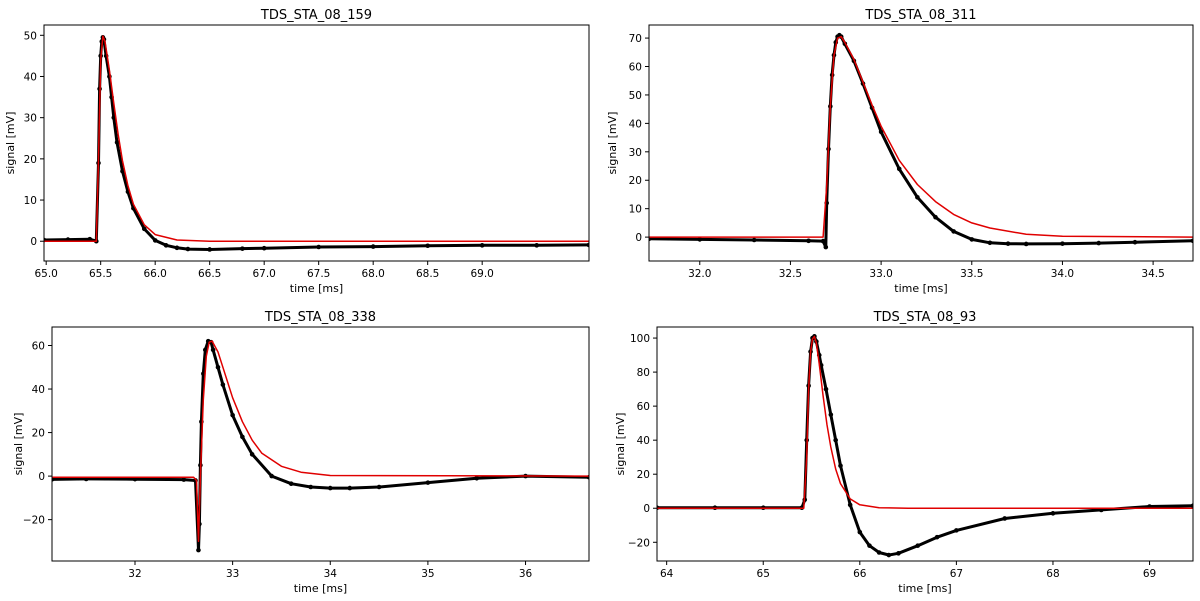 Image resolution: width=1200 pixels, height=601 pixels. I want to click on y-tick-label: 10, so click(635, 210).